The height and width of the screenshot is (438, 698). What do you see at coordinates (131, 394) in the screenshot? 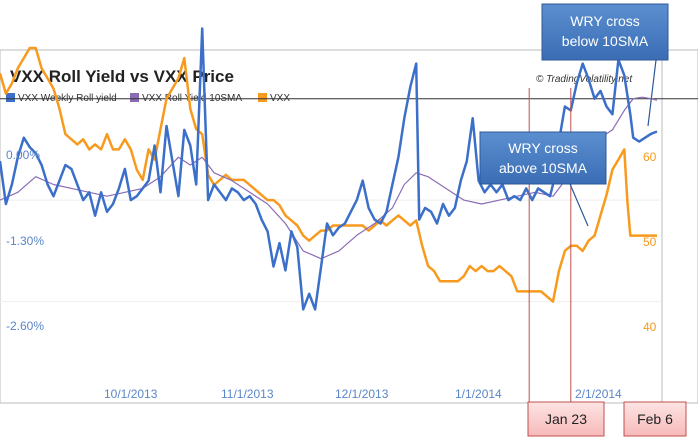
I see `x-tick-oct: 10/1/2013` at bounding box center [131, 394].